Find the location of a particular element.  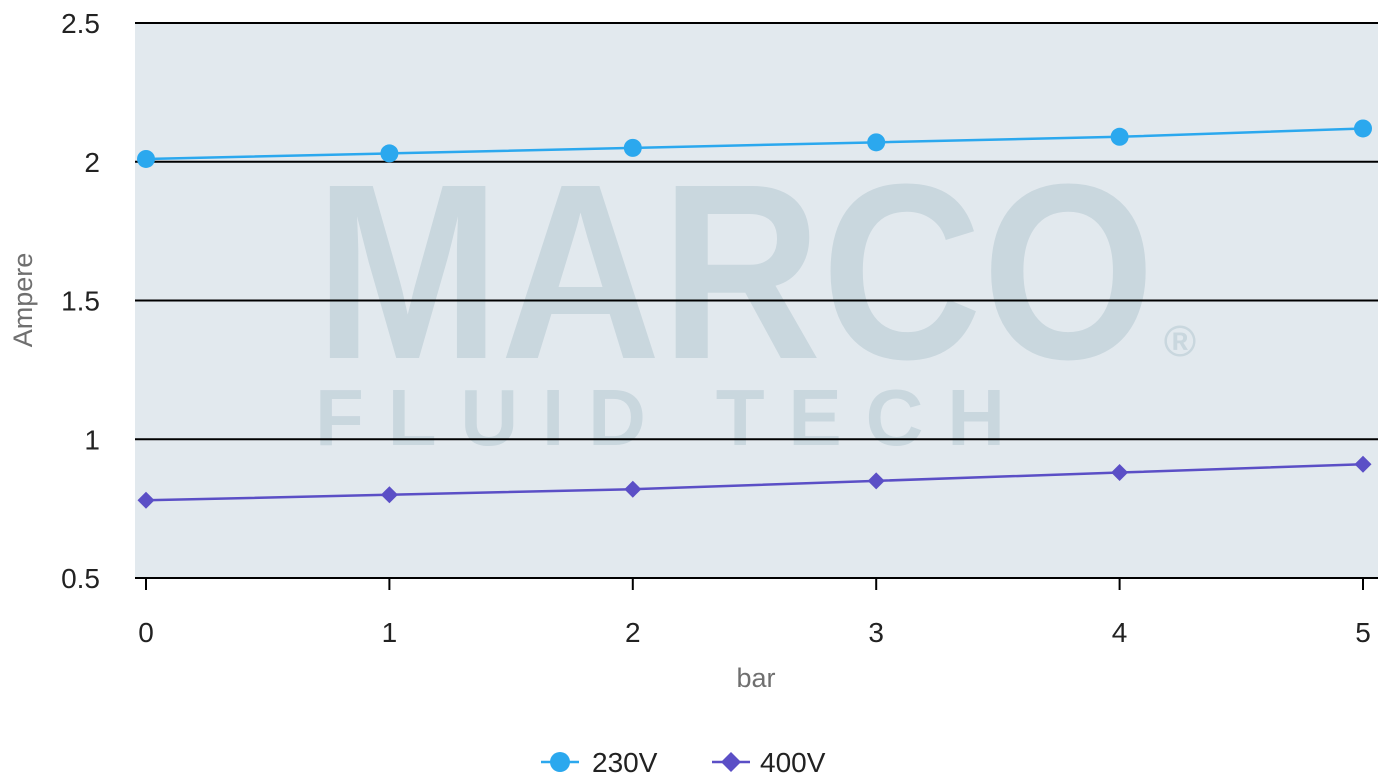

legend-label: 400V is located at coordinates (793, 762).